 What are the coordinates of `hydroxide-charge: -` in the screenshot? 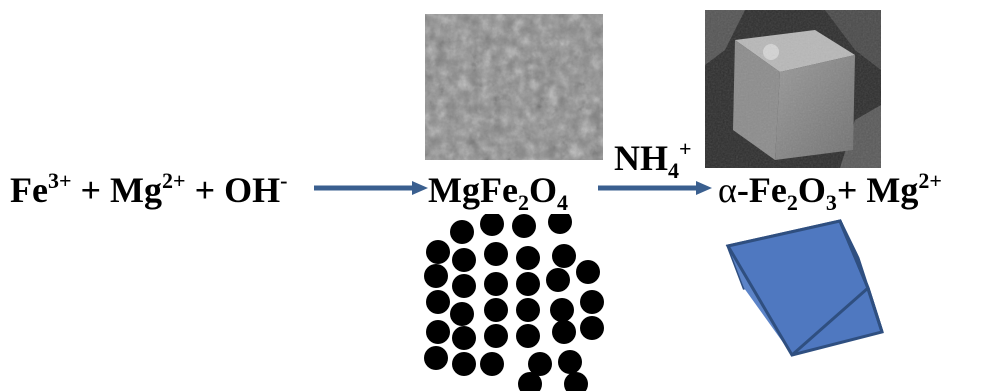 It's located at (284, 180).